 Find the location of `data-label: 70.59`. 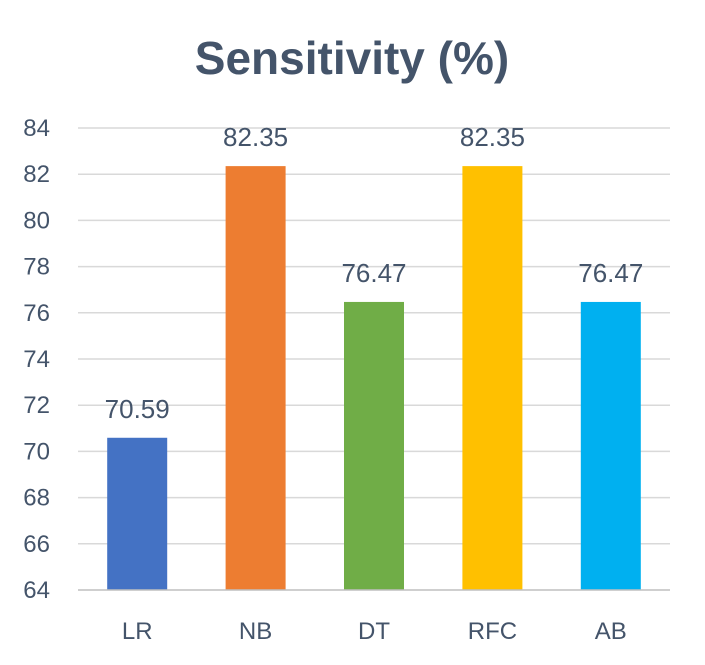

data-label: 70.59 is located at coordinates (137, 409).